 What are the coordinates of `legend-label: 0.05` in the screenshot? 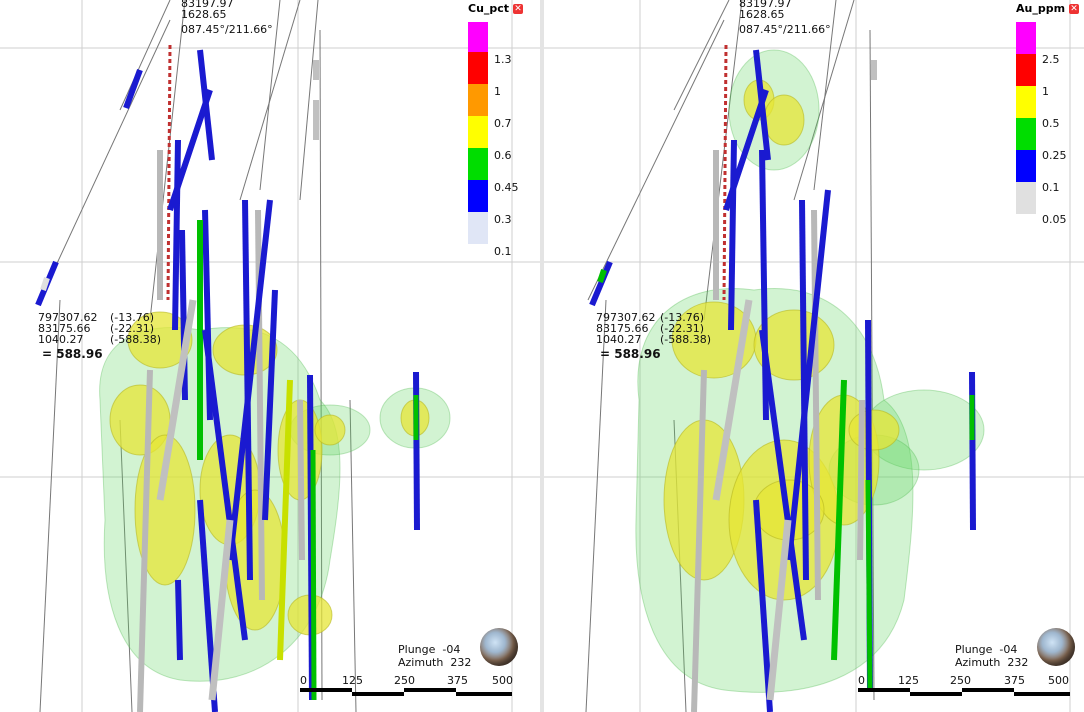 It's located at (1054, 219).